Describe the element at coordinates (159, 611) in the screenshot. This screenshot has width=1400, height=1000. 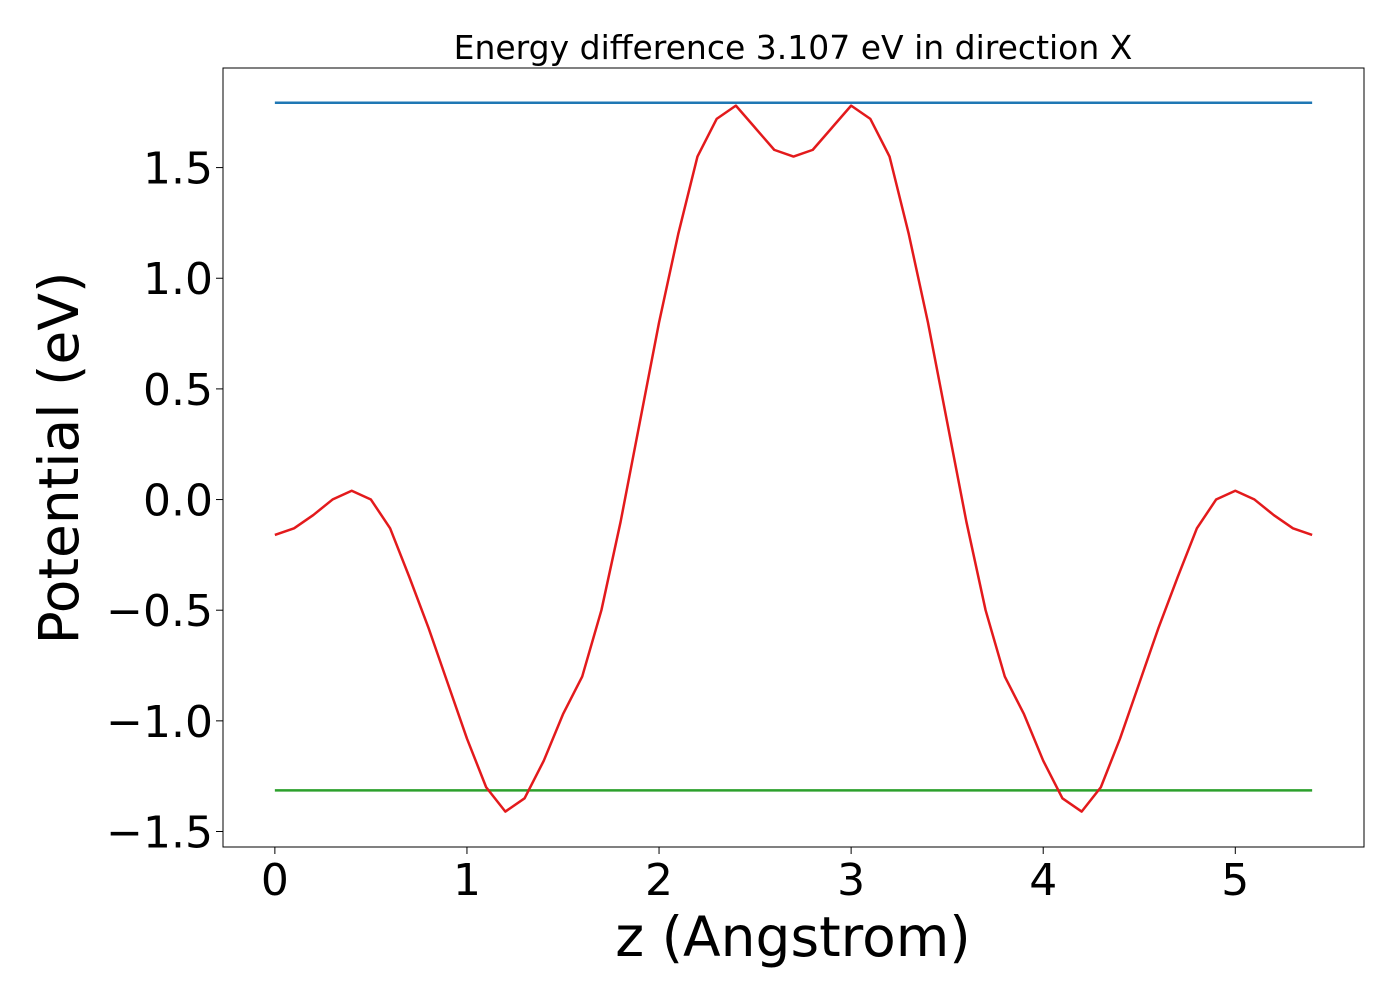
I see `y-tick-label: −0.5` at that location.